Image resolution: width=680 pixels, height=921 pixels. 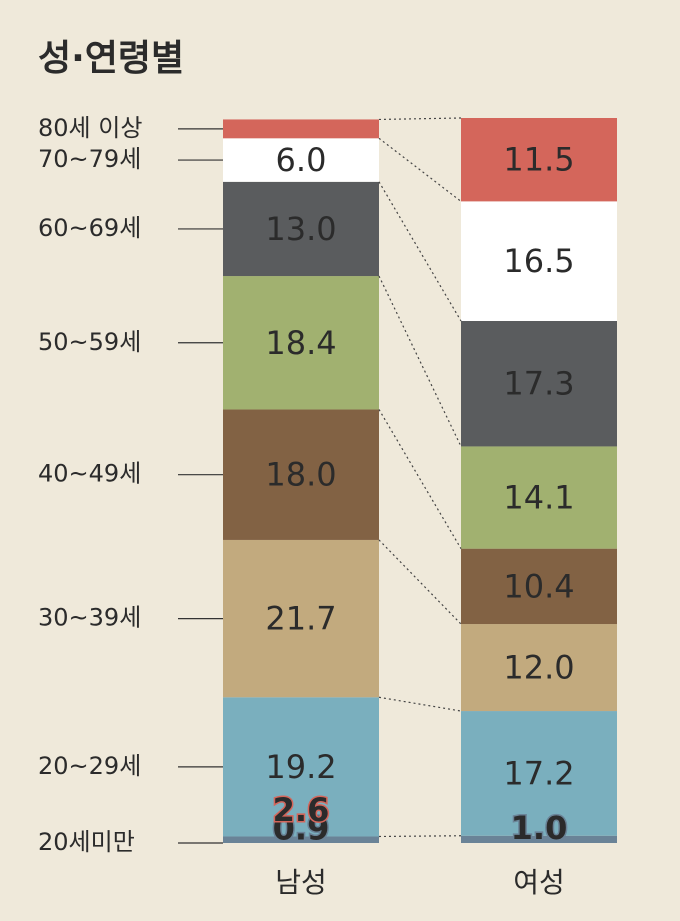 I want to click on value-label: 17.3, so click(x=538, y=384).